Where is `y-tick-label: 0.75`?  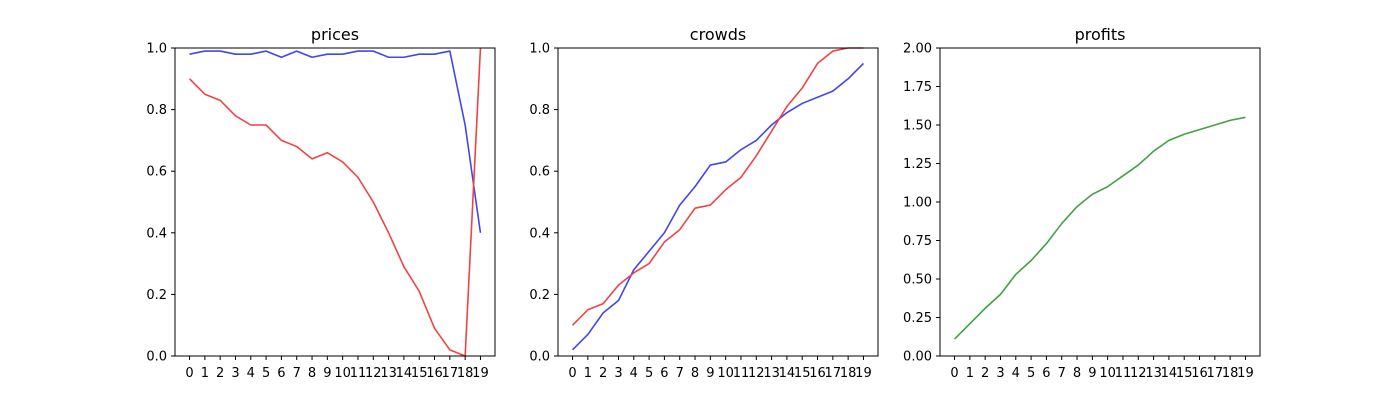 y-tick-label: 0.75 is located at coordinates (917, 241).